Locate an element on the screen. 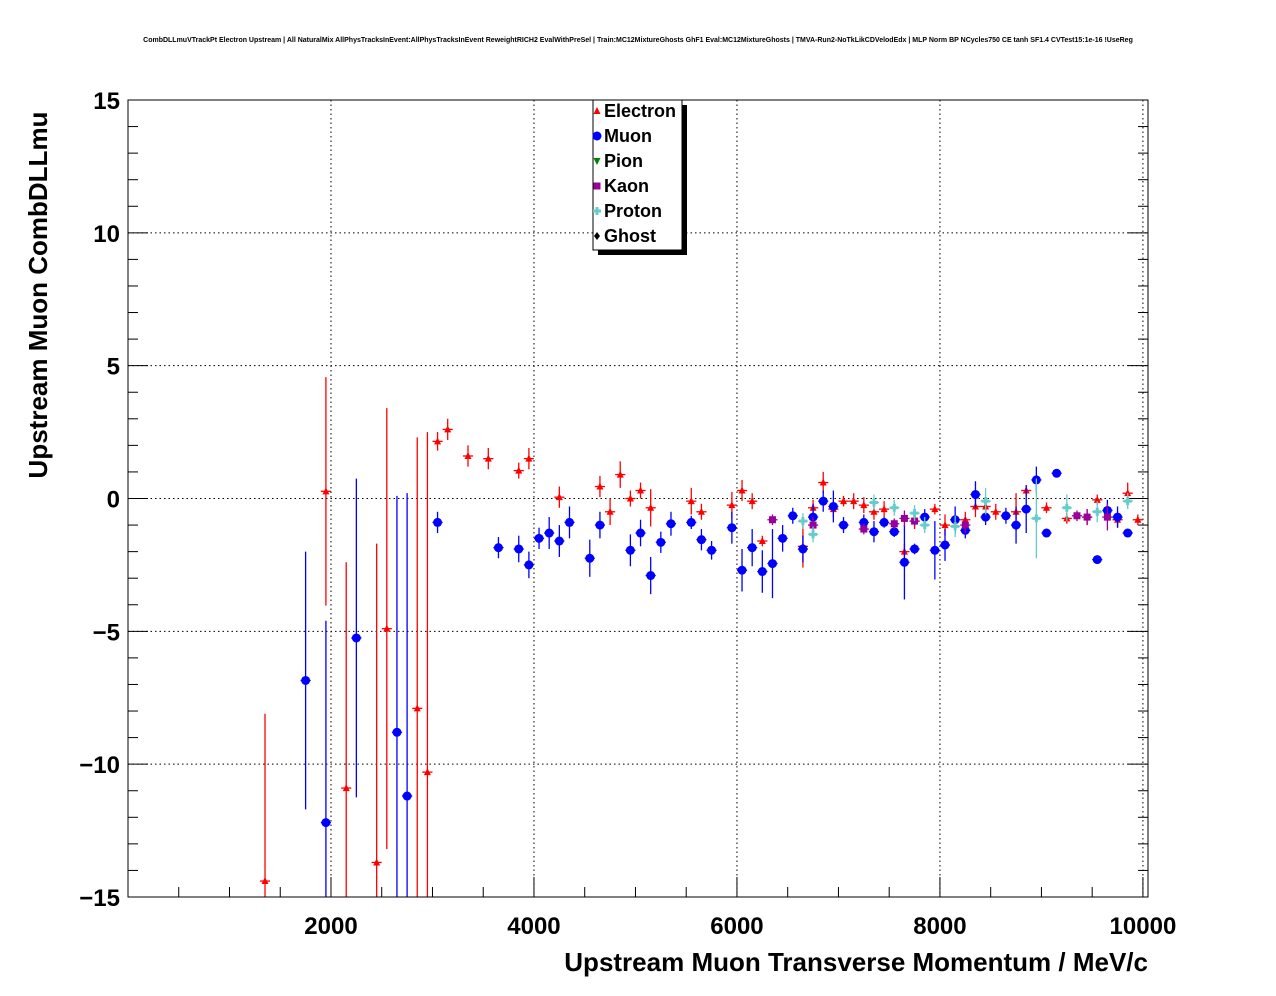 The width and height of the screenshot is (1276, 996). legend-kaon-marker is located at coordinates (597, 186).